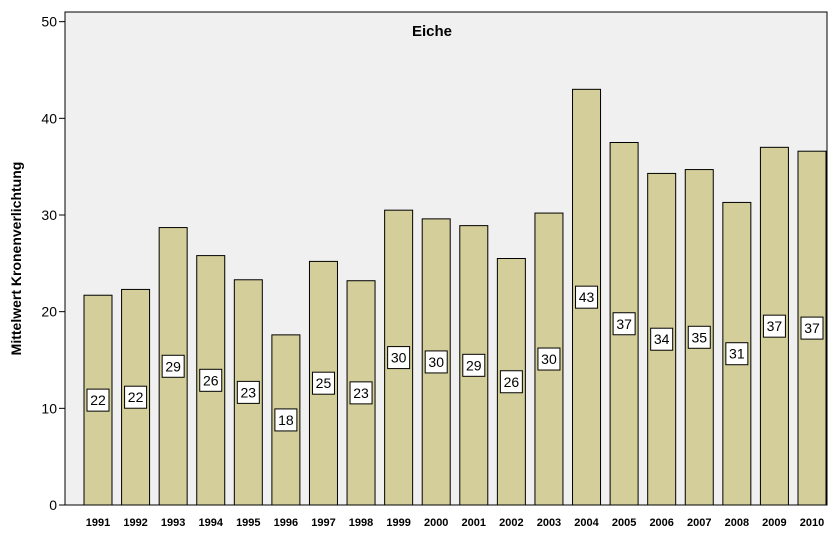  Describe the element at coordinates (49, 22) in the screenshot. I see `y-tick-label: 50` at that location.